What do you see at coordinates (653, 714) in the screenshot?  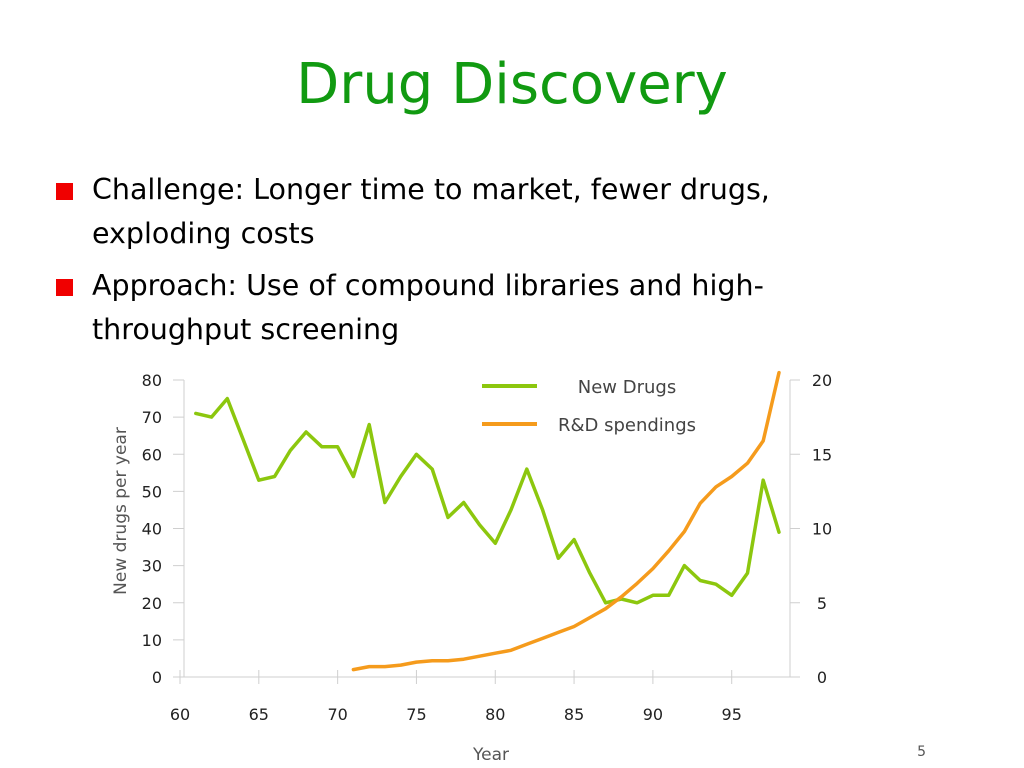 I see `x-tick-label: 90` at bounding box center [653, 714].